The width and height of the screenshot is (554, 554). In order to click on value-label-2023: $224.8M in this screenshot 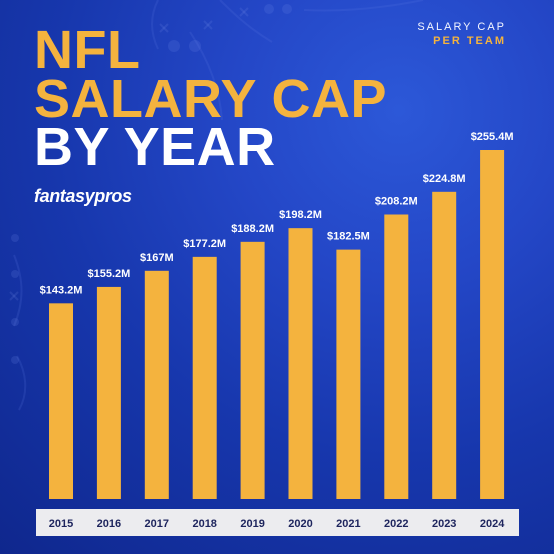, I will do `click(444, 179)`.